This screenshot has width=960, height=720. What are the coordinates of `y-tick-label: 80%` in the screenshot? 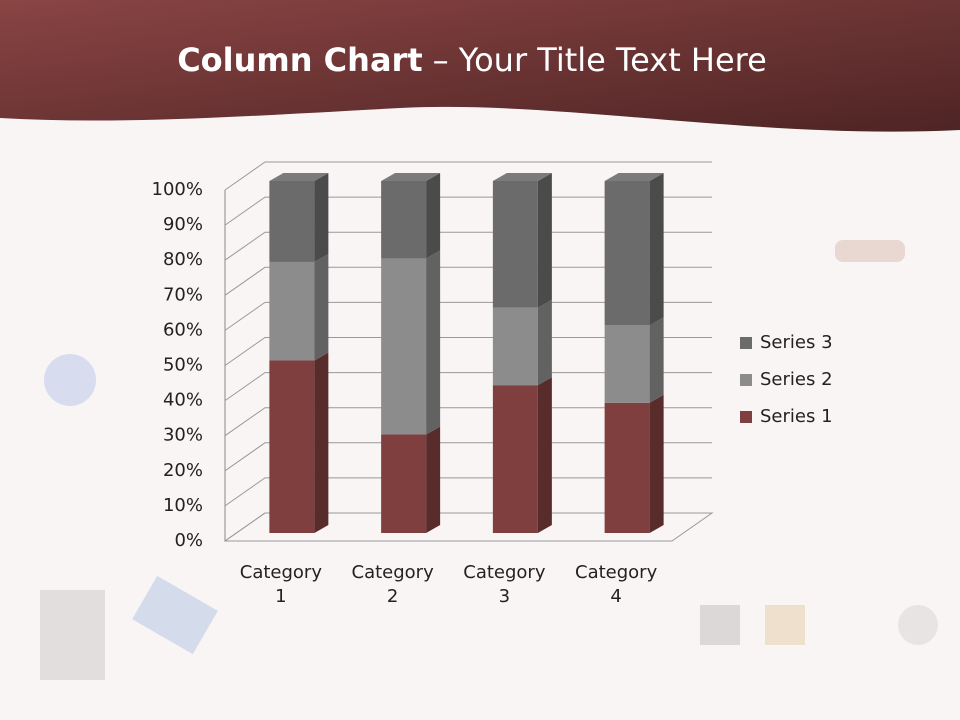 It's located at (183, 259).